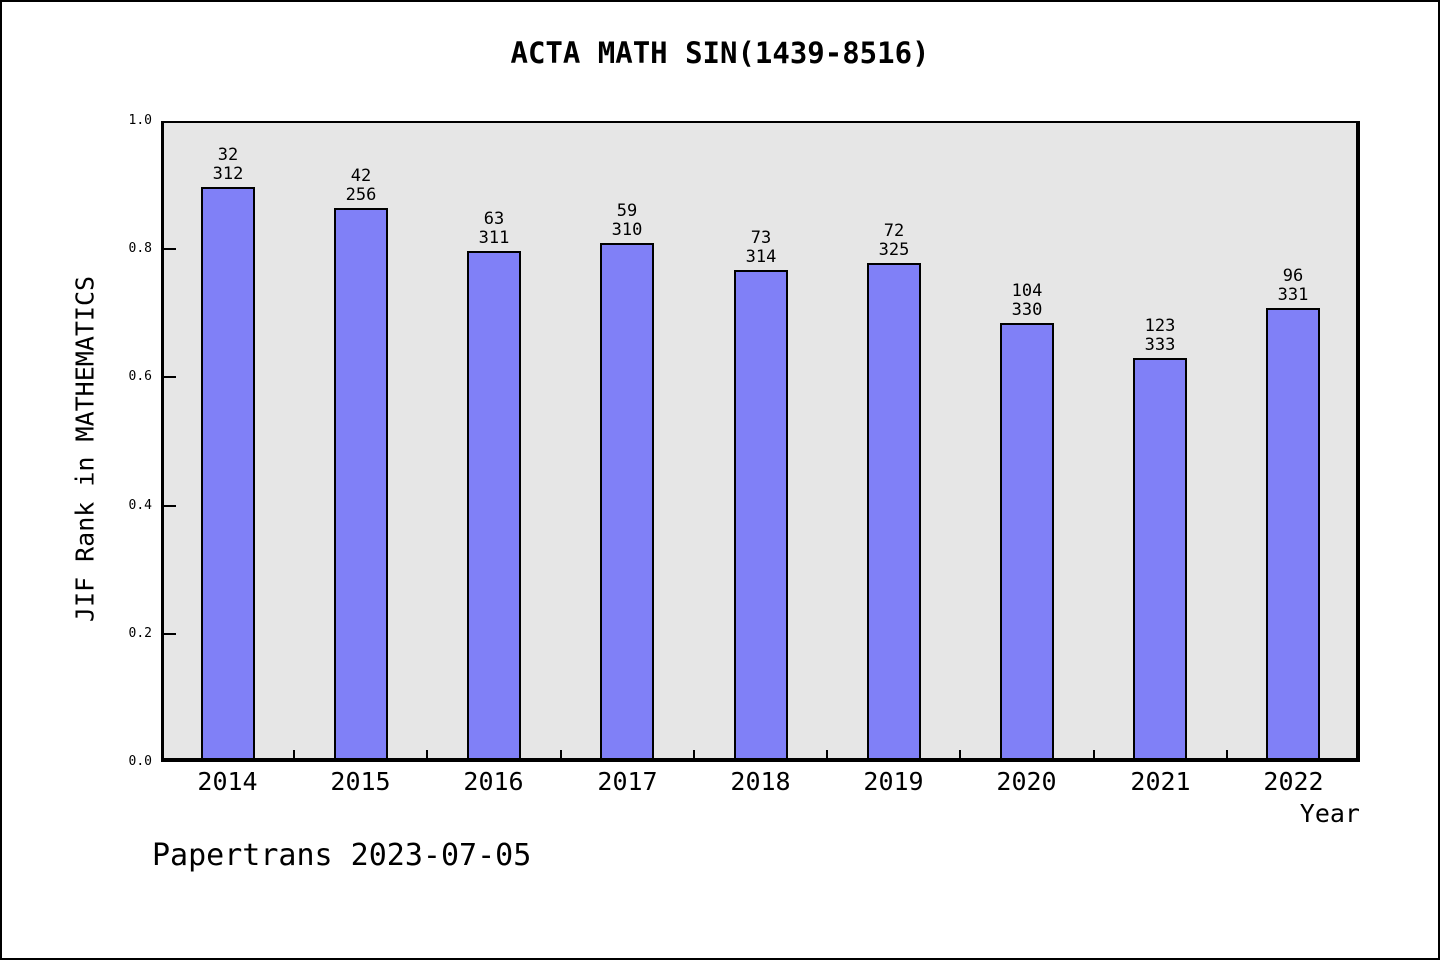  I want to click on bar-total-value: 333, so click(1160, 345).